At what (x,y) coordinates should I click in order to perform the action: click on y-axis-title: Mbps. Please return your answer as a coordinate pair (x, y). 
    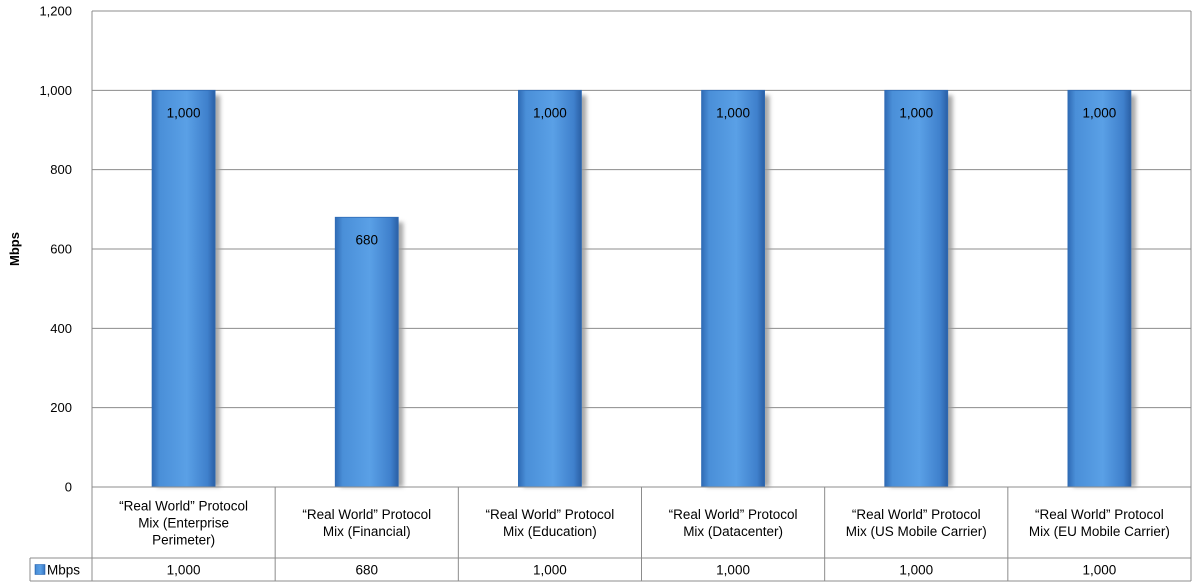
    Looking at the image, I should click on (14, 249).